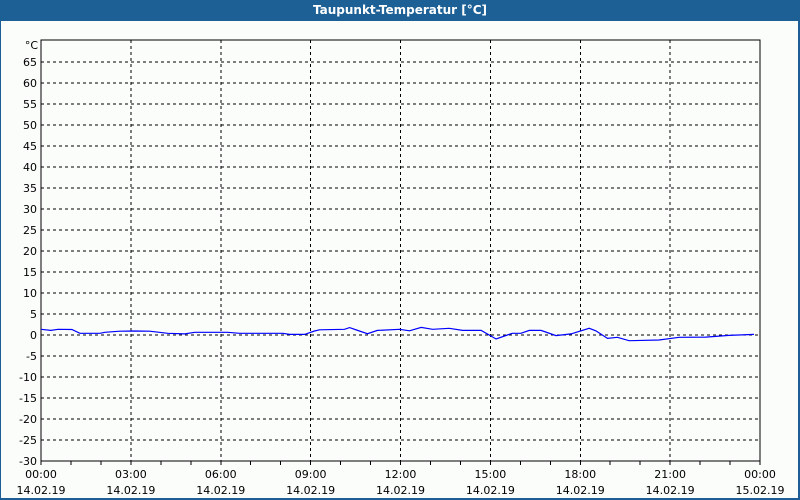 The width and height of the screenshot is (800, 500). What do you see at coordinates (33, 335) in the screenshot?
I see `y-tick-label: 0` at bounding box center [33, 335].